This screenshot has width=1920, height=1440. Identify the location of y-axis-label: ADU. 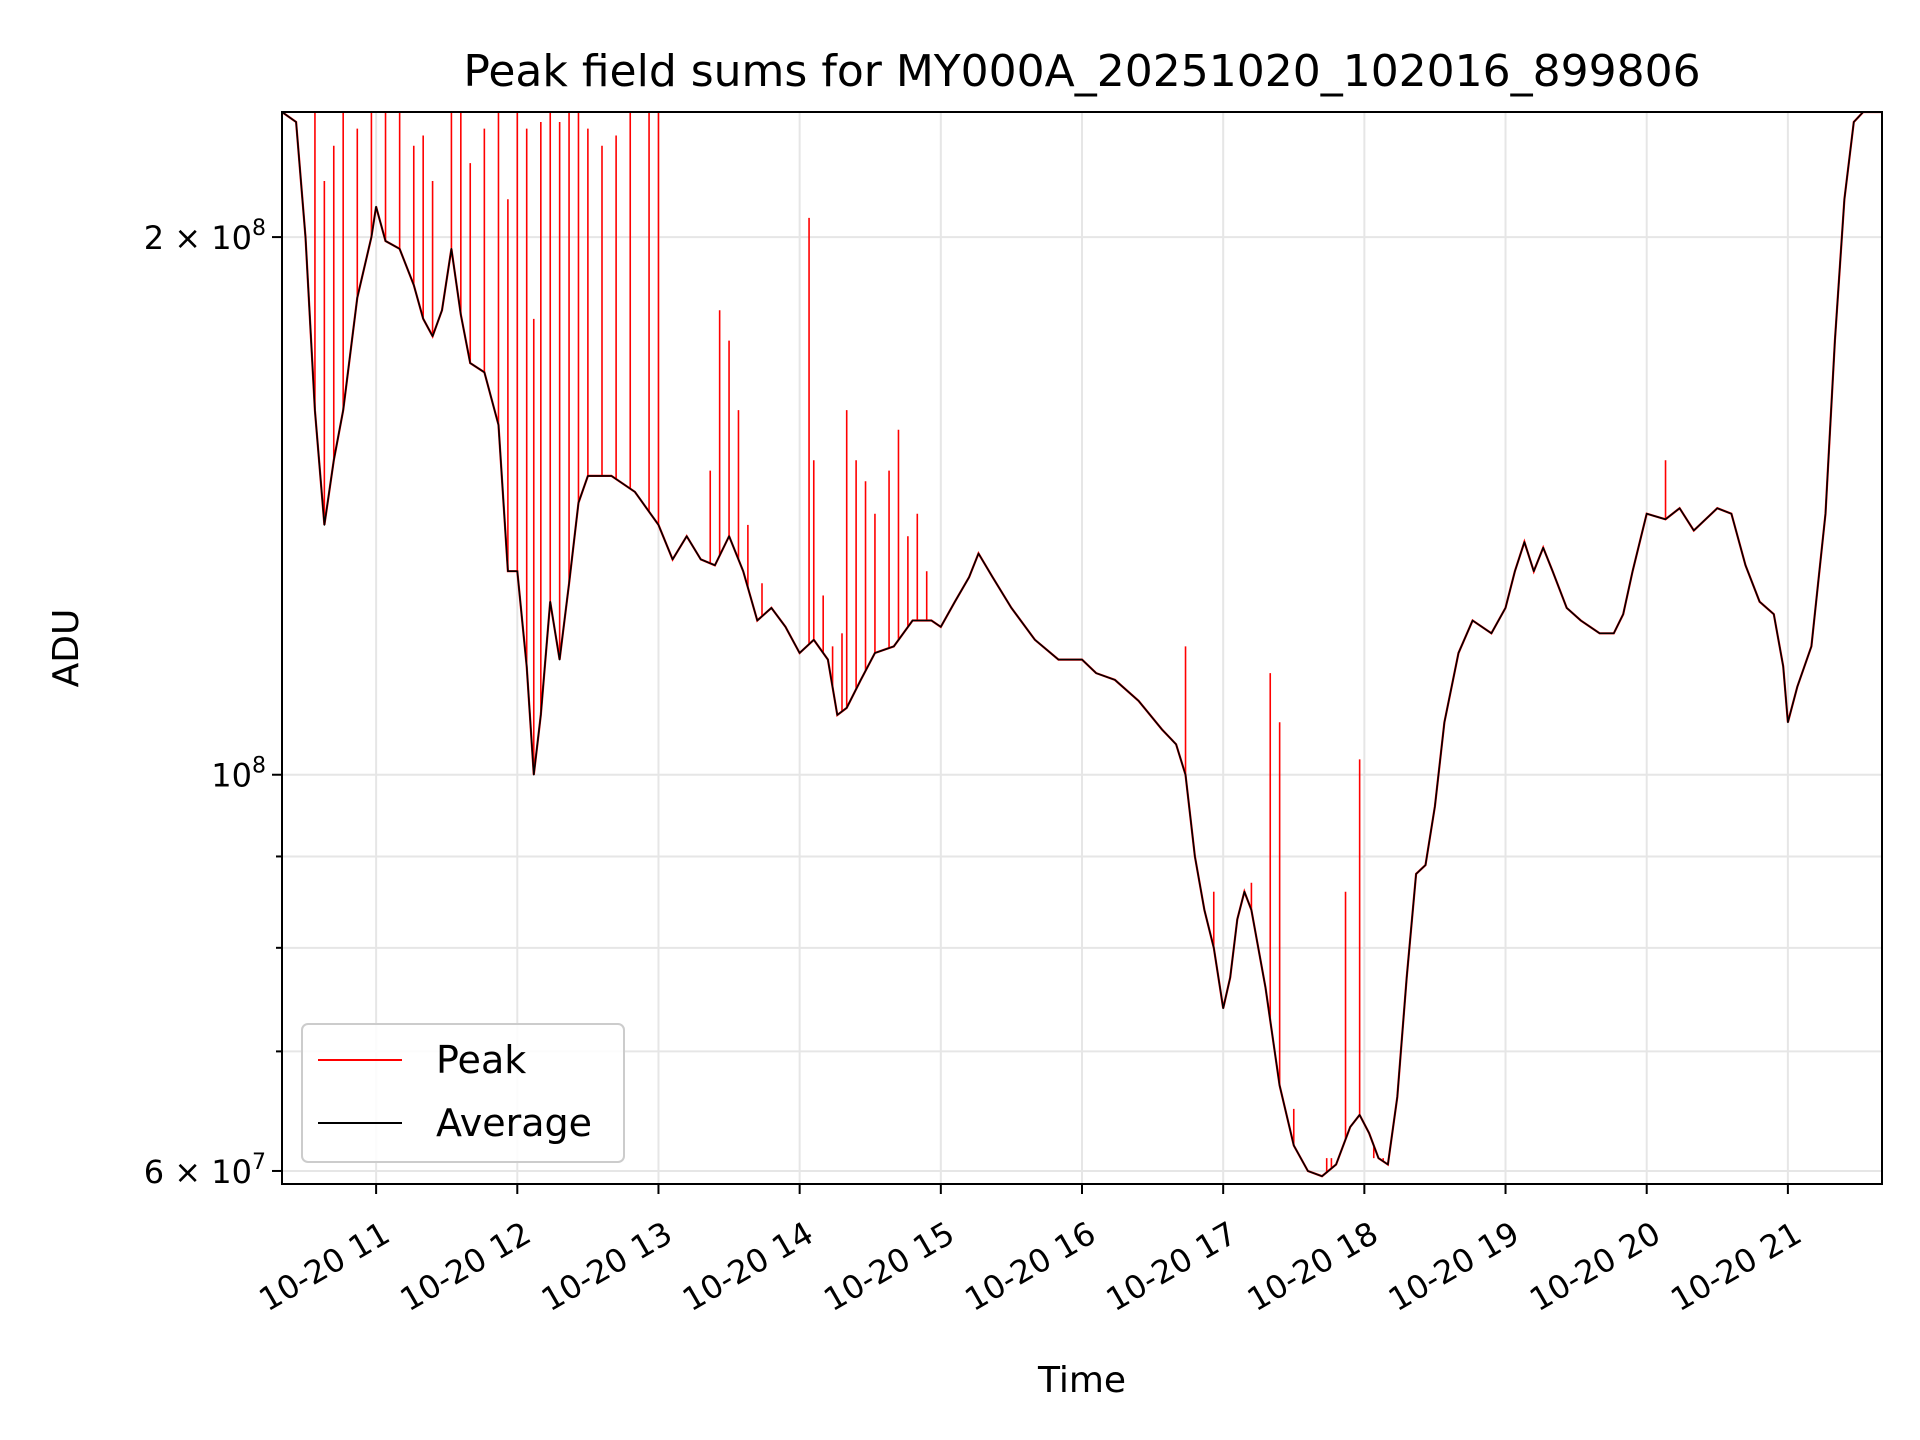
(66, 648).